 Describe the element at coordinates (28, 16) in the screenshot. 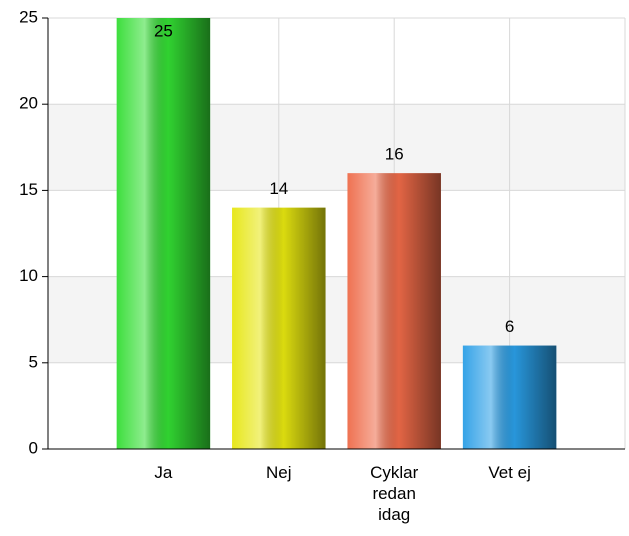

I see `y-tick-label: 25` at that location.